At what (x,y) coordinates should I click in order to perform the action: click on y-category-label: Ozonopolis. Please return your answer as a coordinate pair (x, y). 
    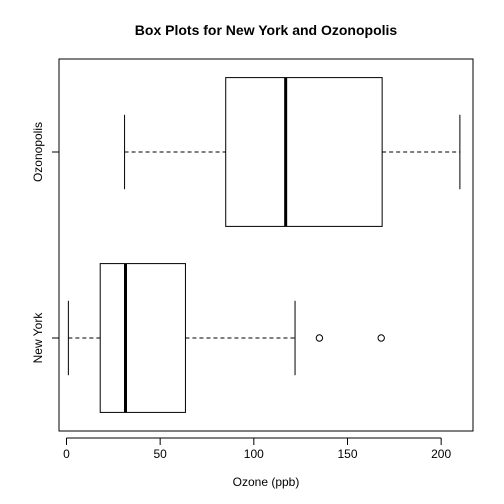
    Looking at the image, I should click on (38, 152).